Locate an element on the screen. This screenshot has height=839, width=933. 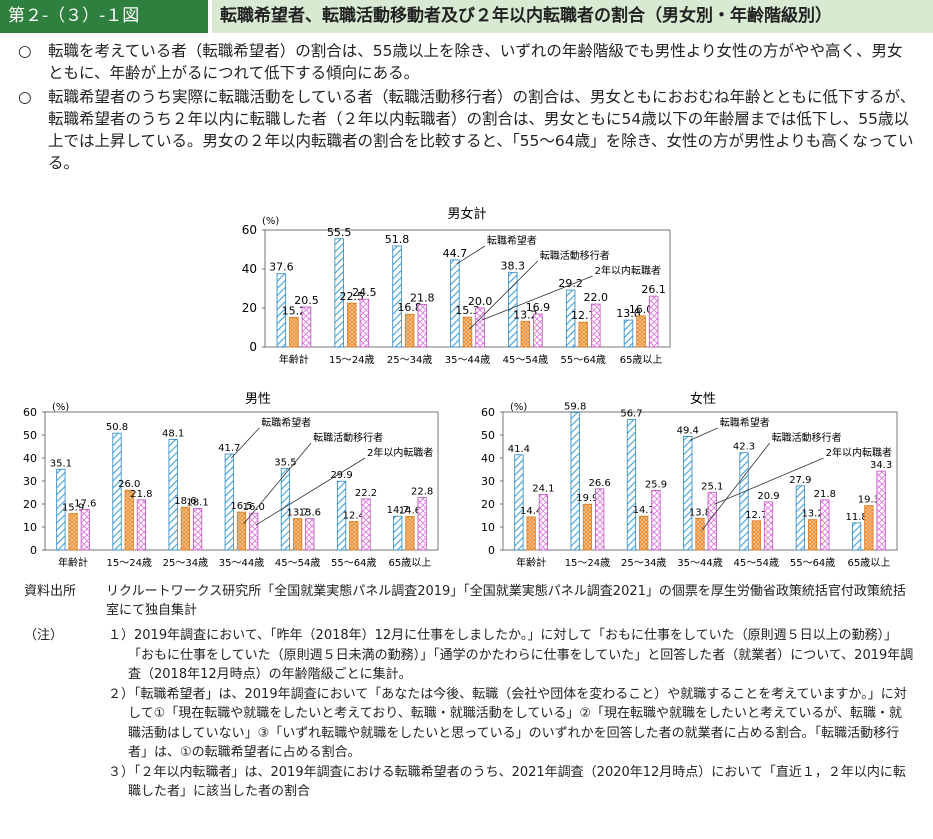
bar-value-label: 22.2 is located at coordinates (366, 493).